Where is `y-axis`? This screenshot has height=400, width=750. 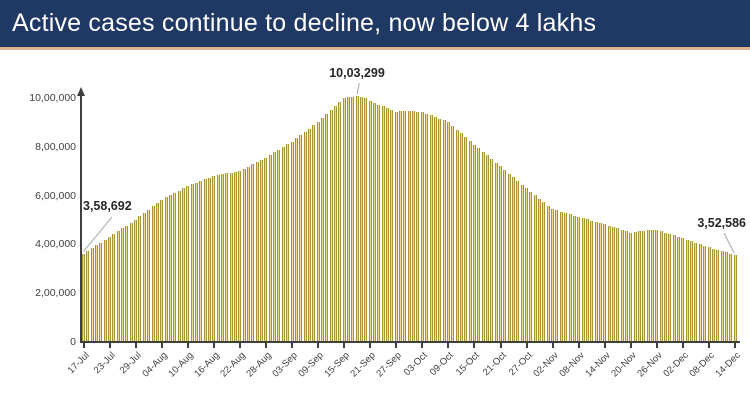
y-axis is located at coordinates (81, 219).